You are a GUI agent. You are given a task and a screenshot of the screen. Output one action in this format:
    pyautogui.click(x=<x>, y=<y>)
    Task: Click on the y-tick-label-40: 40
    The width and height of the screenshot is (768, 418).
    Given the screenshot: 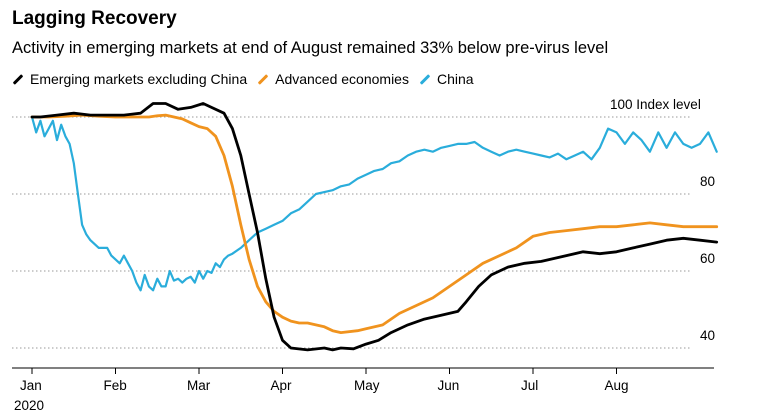 What is the action you would take?
    pyautogui.click(x=707, y=335)
    